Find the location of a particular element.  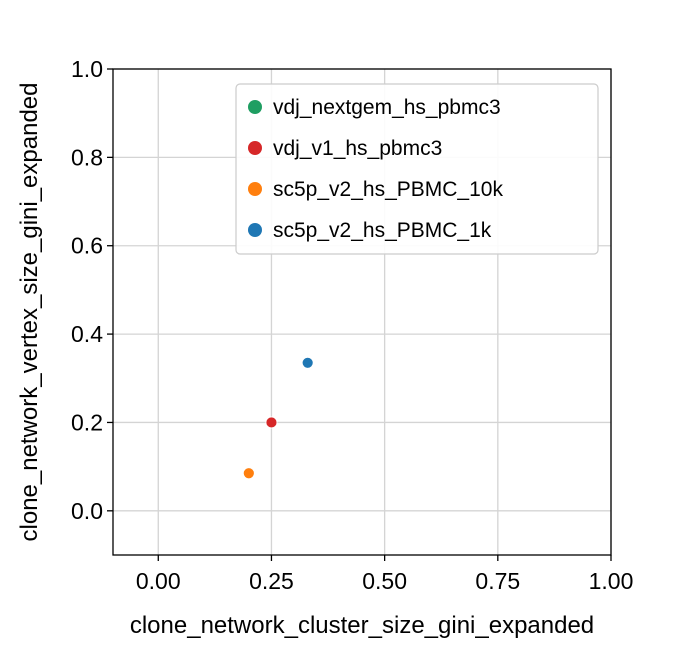

legend-label: vdj_v1_hs_pbmc3 is located at coordinates (357, 148).